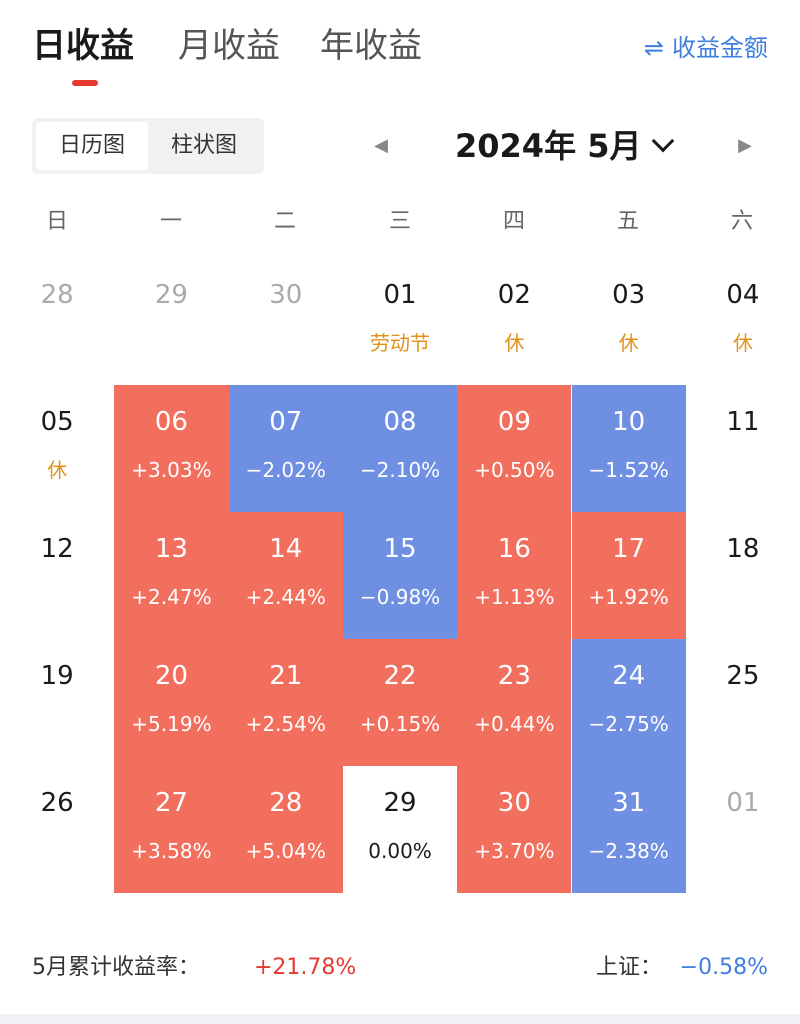 This screenshot has height=1024, width=800. I want to click on day-number: 06, so click(171, 422).